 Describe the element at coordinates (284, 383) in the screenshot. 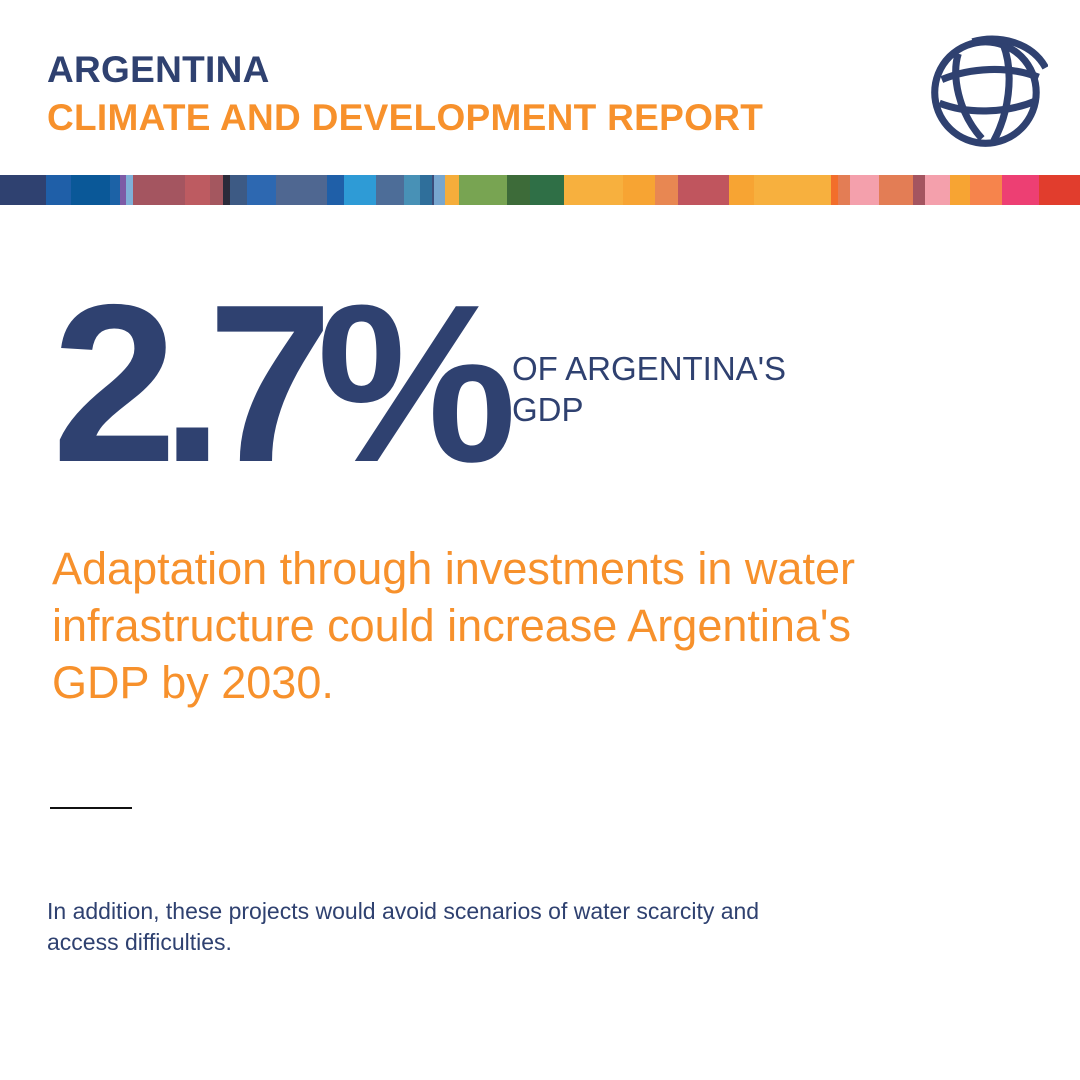

I see `big-stat-value: 2.7%` at that location.